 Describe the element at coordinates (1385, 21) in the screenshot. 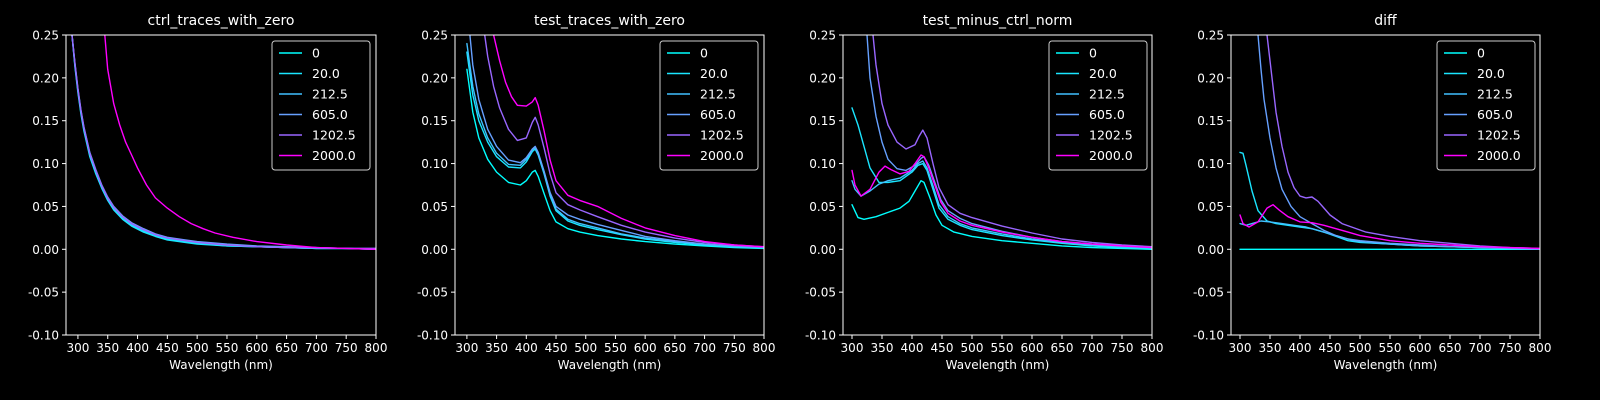

I see `chart-title: diff` at that location.